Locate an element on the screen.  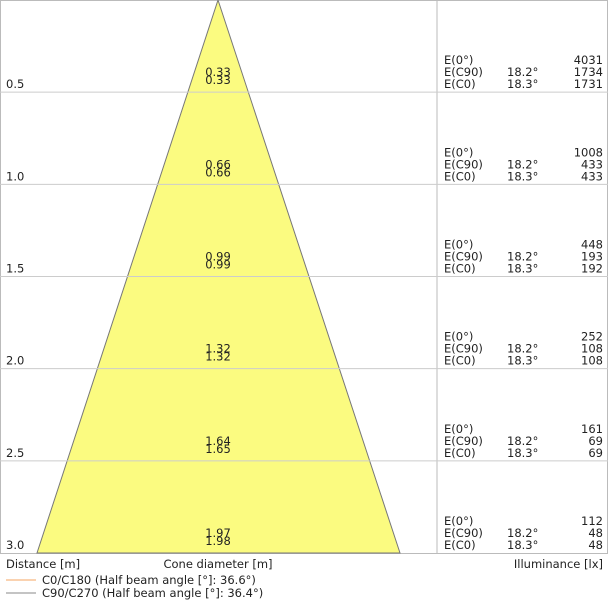
distance-label: 1.5 is located at coordinates (15, 269).